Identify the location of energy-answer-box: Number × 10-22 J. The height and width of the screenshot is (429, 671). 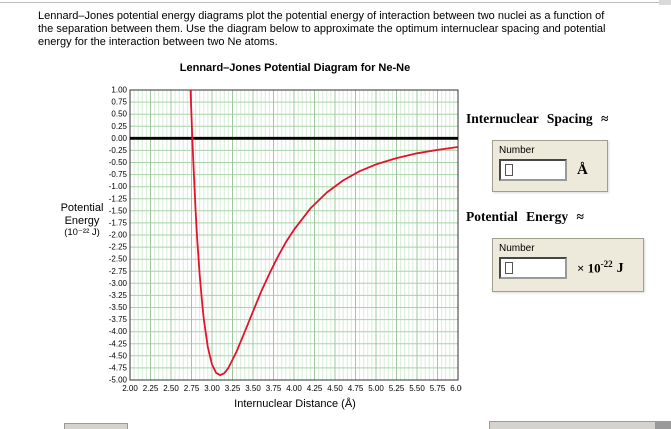
(568, 265).